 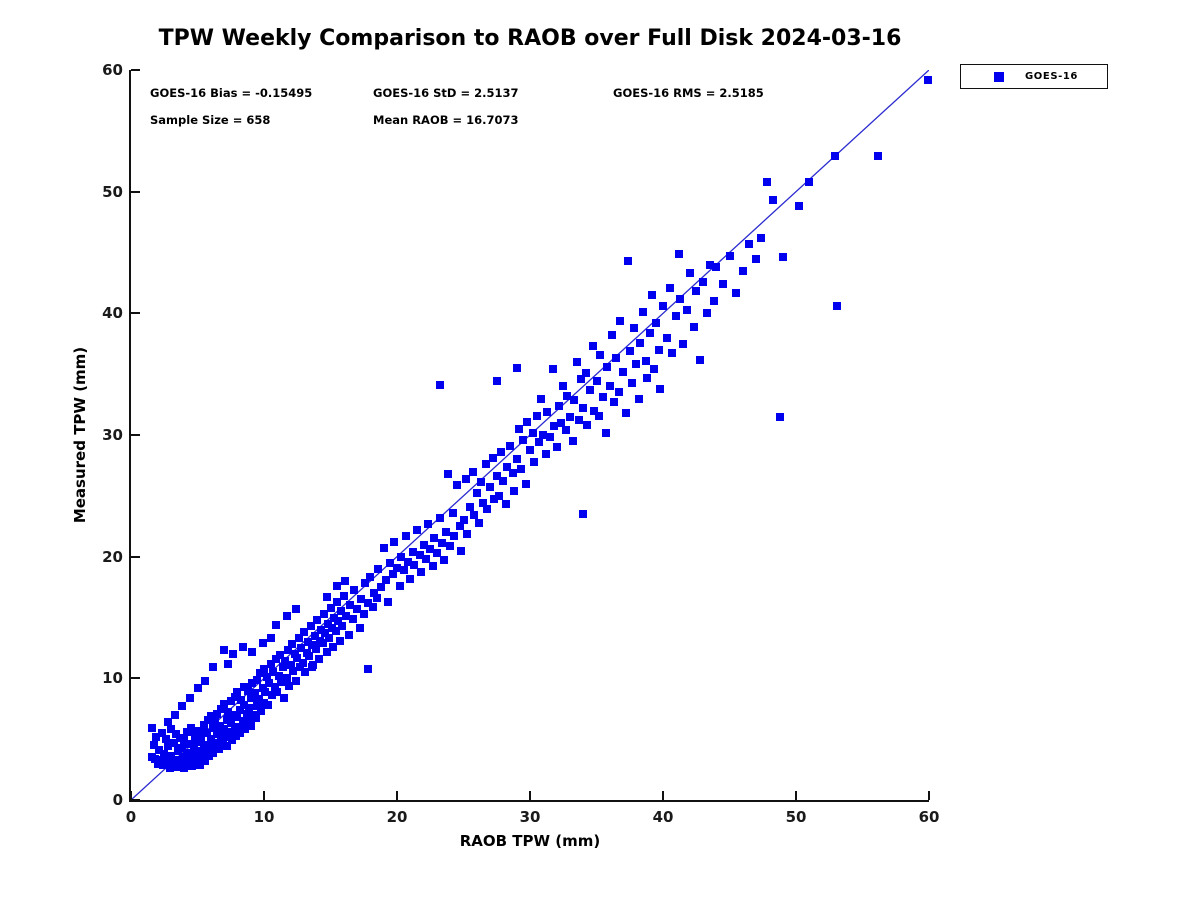 I want to click on y-tick-label: 20, so click(x=112, y=556).